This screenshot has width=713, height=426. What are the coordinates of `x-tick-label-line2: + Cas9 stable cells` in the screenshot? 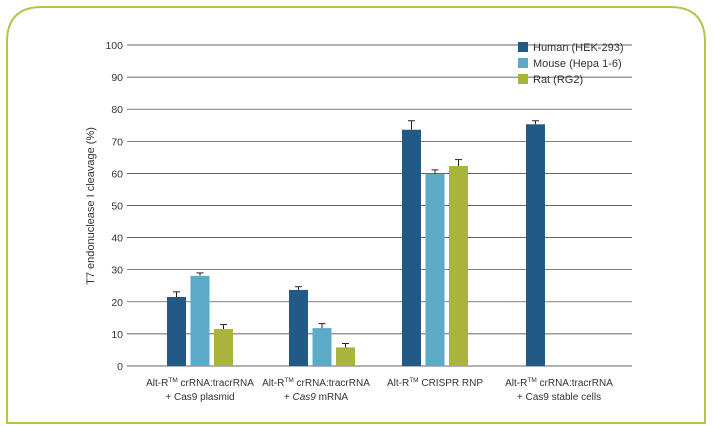 It's located at (559, 397).